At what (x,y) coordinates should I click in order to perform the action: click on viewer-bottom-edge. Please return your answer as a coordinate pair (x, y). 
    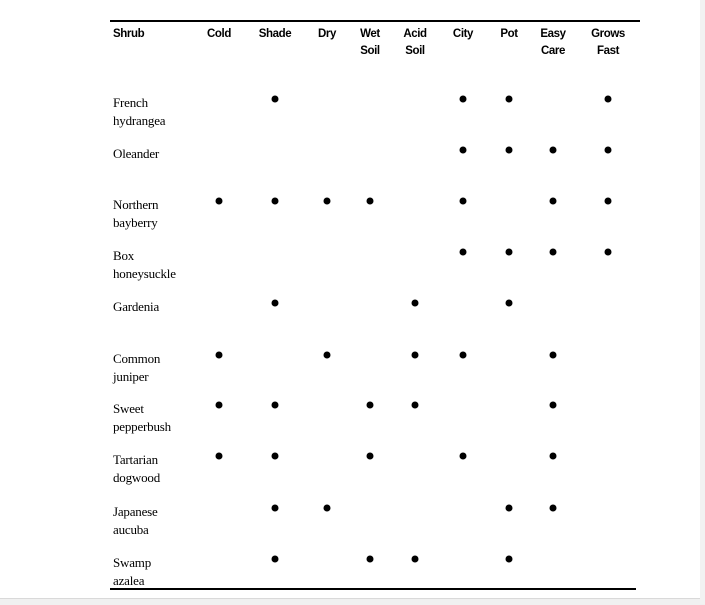
    Looking at the image, I should click on (352, 601).